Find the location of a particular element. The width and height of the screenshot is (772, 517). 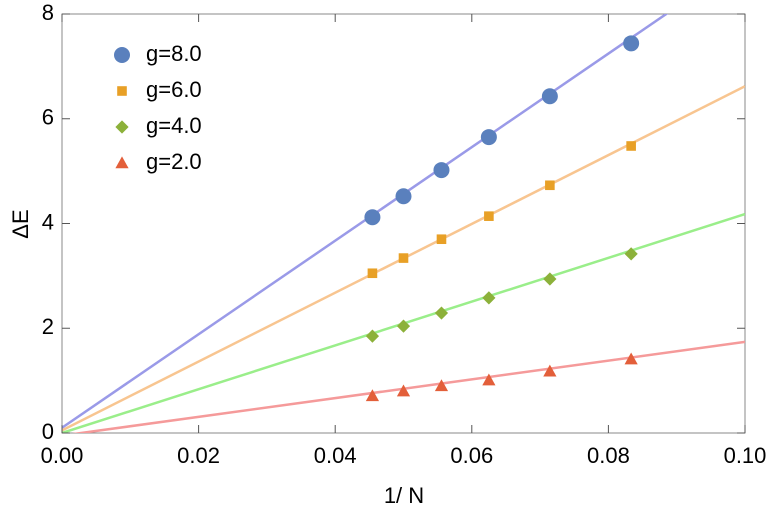

y-axis-label: ΔE is located at coordinates (20, 223).